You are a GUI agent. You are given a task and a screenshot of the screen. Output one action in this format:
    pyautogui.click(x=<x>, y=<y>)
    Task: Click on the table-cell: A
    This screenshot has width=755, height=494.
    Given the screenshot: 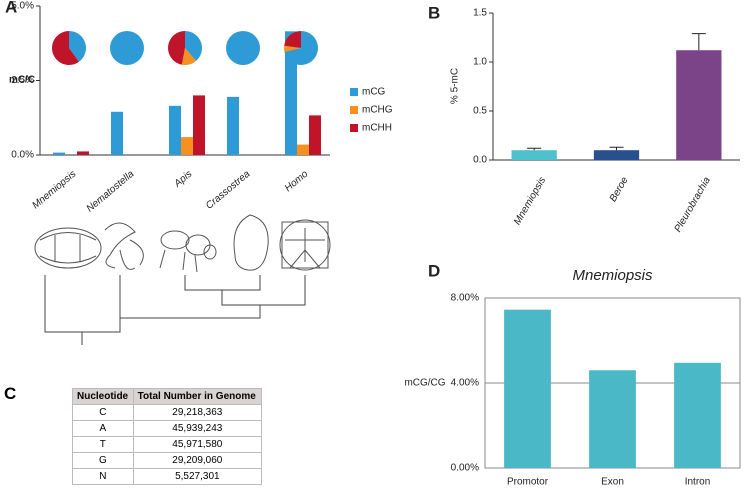 What is the action you would take?
    pyautogui.click(x=103, y=428)
    